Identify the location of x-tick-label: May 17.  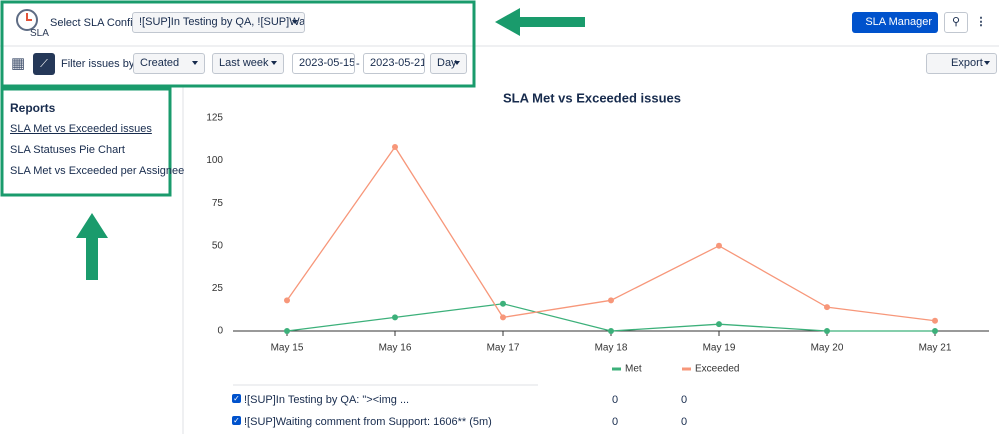
(503, 348).